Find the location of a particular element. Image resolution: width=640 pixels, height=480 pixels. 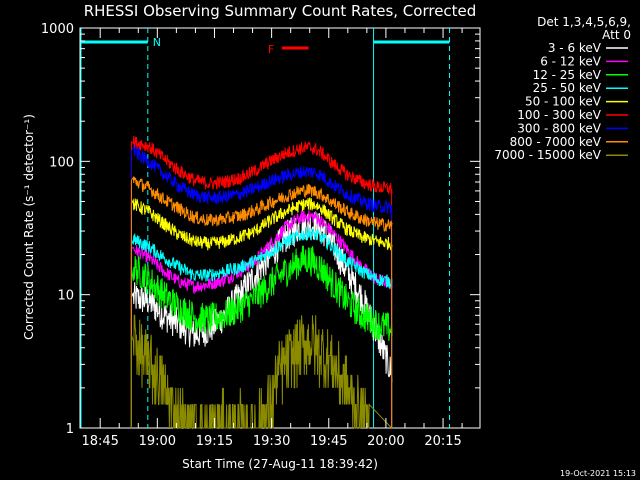

y-axis-label: Corrected Count Rate (s⁻¹ detector⁻¹) is located at coordinates (29, 227).